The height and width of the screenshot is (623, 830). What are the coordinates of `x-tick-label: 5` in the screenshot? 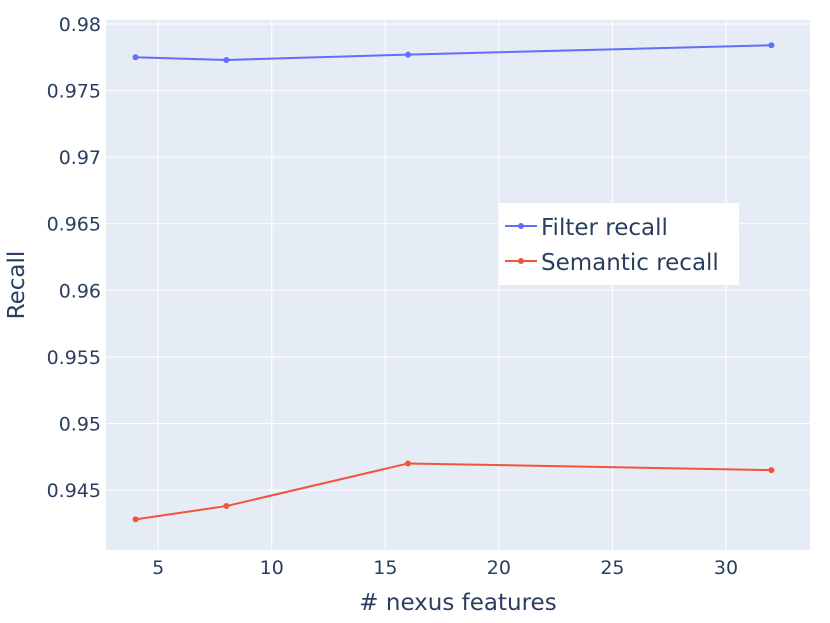 It's located at (158, 568).